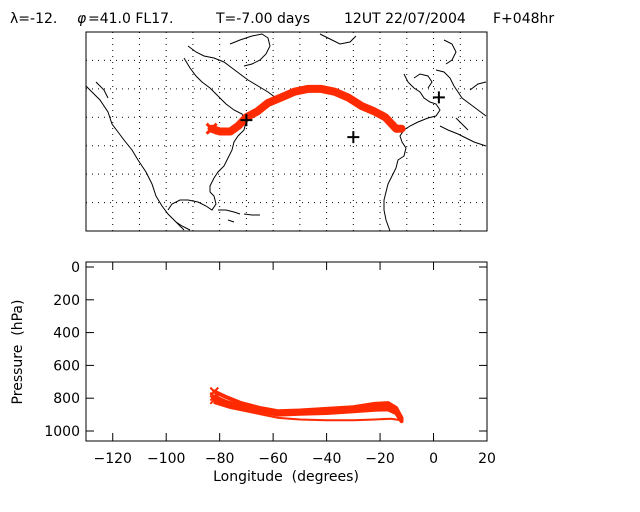 This screenshot has height=512, width=640. I want to click on x-tick-label: −80, so click(220, 459).